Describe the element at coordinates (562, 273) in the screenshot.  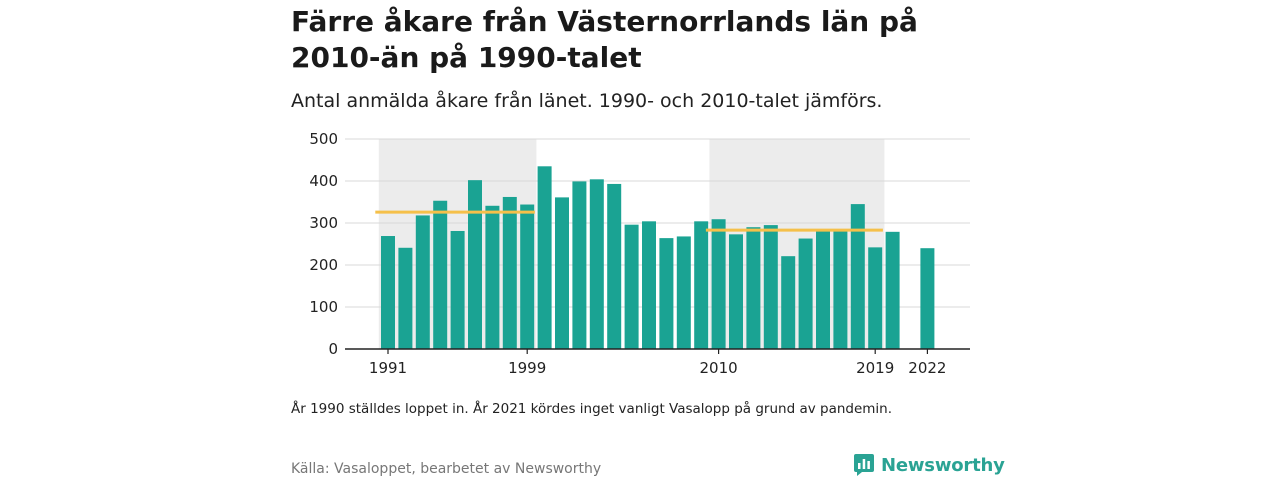
I see `bar-2001` at that location.